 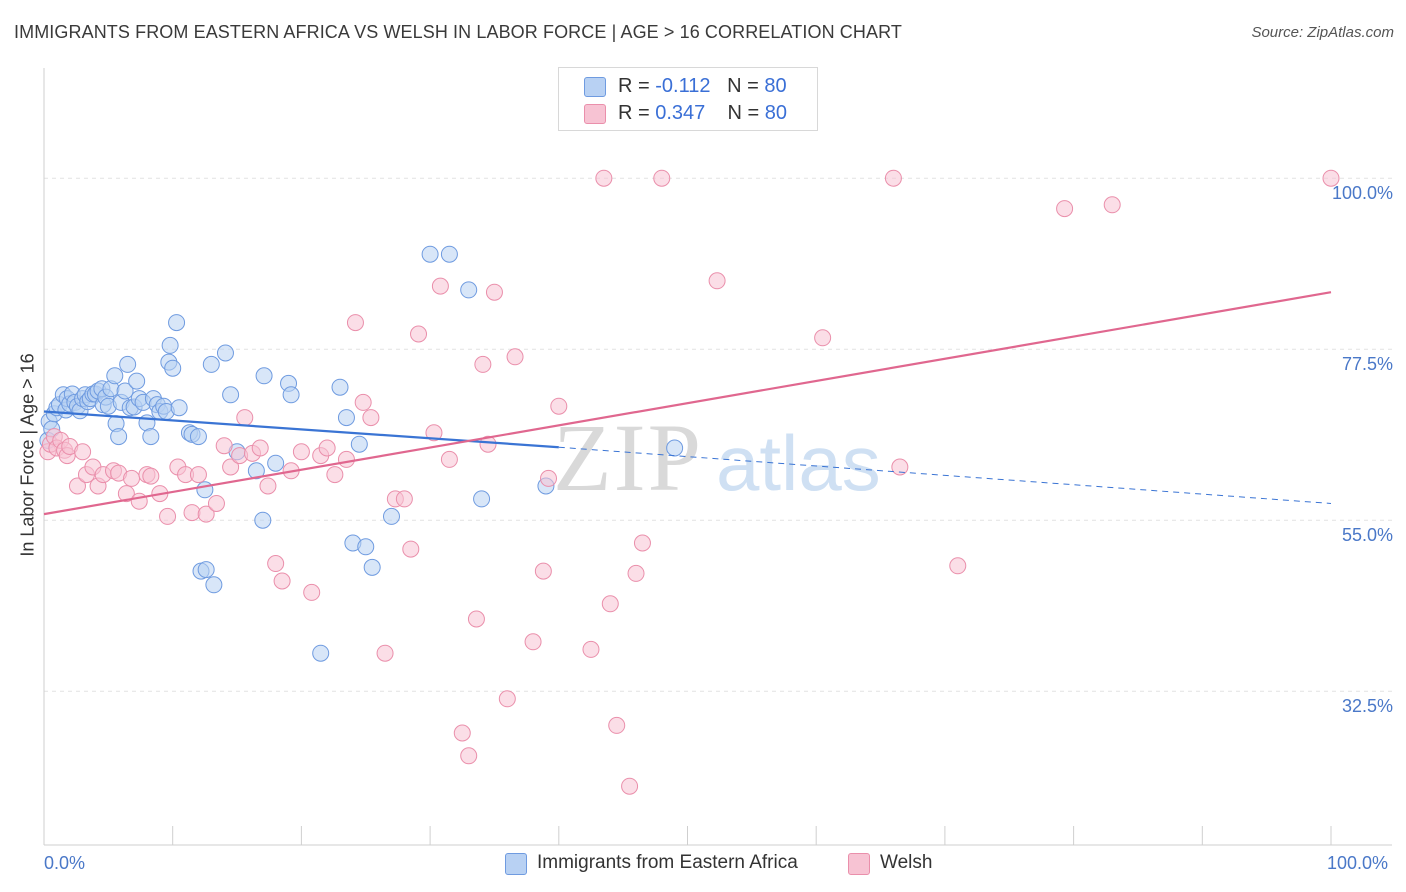 I want to click on y-tick-label: 32.5%, so click(x=1367, y=706).